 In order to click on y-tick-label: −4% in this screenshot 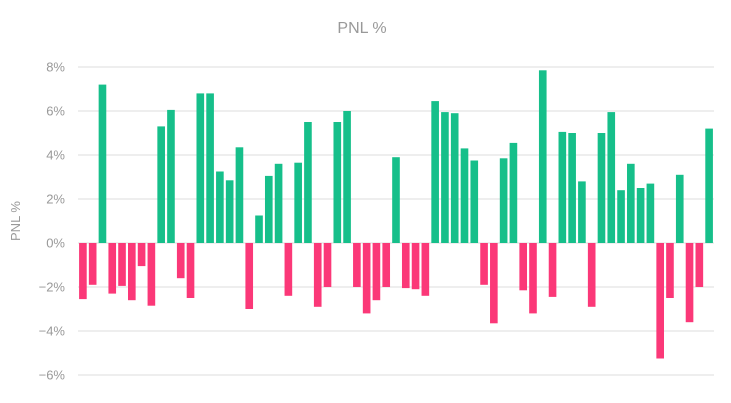, I will do `click(52, 331)`.